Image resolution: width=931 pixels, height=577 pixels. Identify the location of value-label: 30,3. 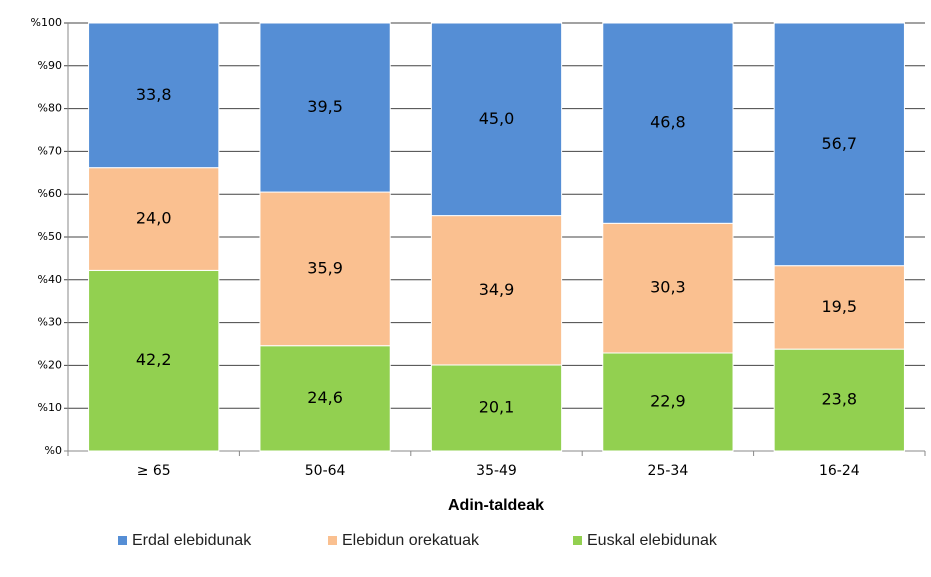
(668, 287).